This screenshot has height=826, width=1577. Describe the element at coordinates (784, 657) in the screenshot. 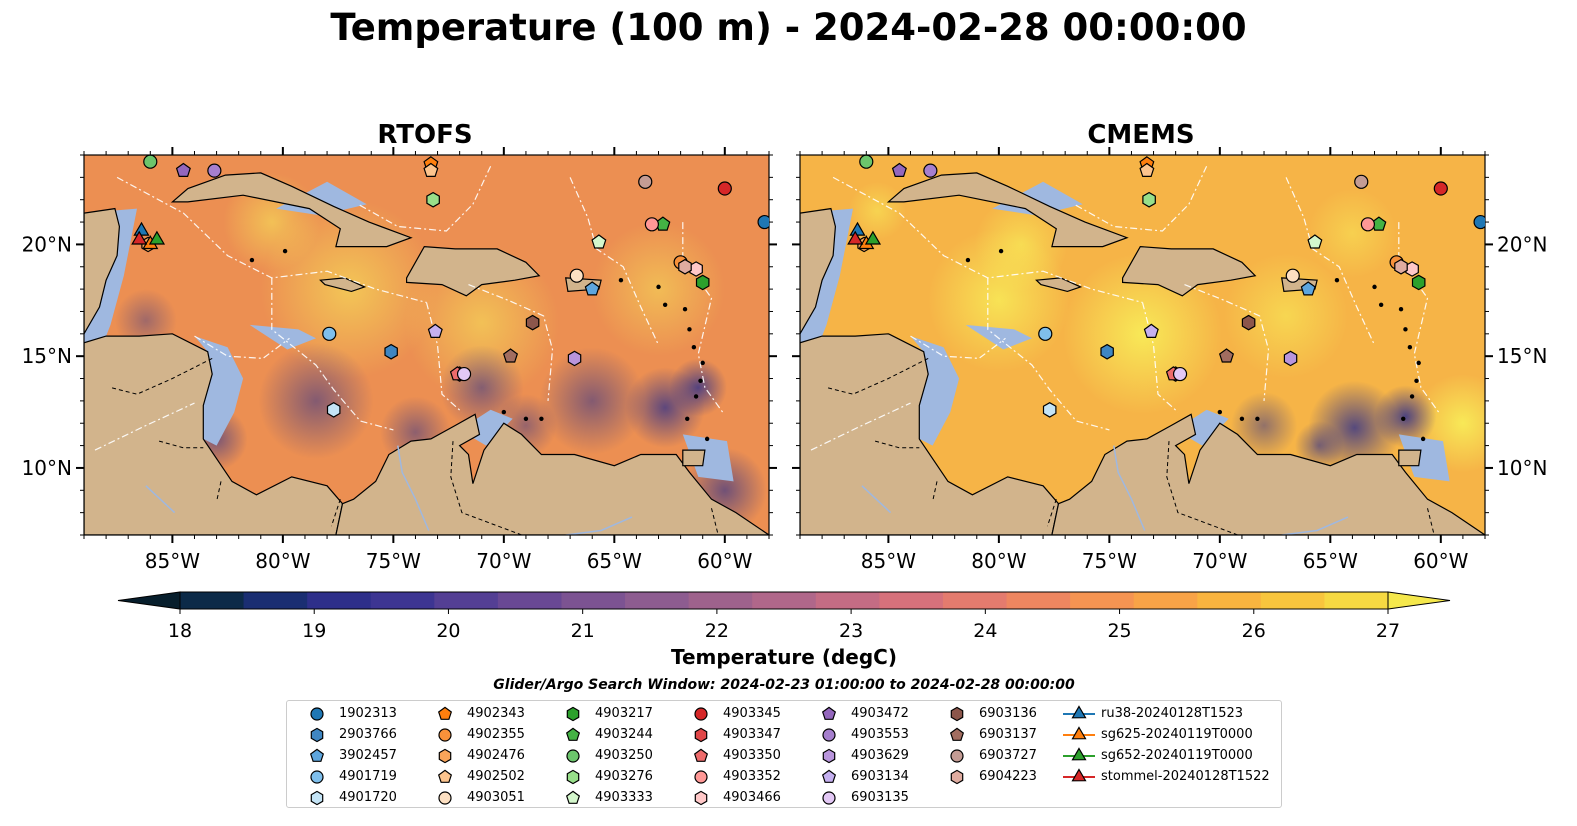

I see `colorbar-label: Temperature (degC)` at that location.